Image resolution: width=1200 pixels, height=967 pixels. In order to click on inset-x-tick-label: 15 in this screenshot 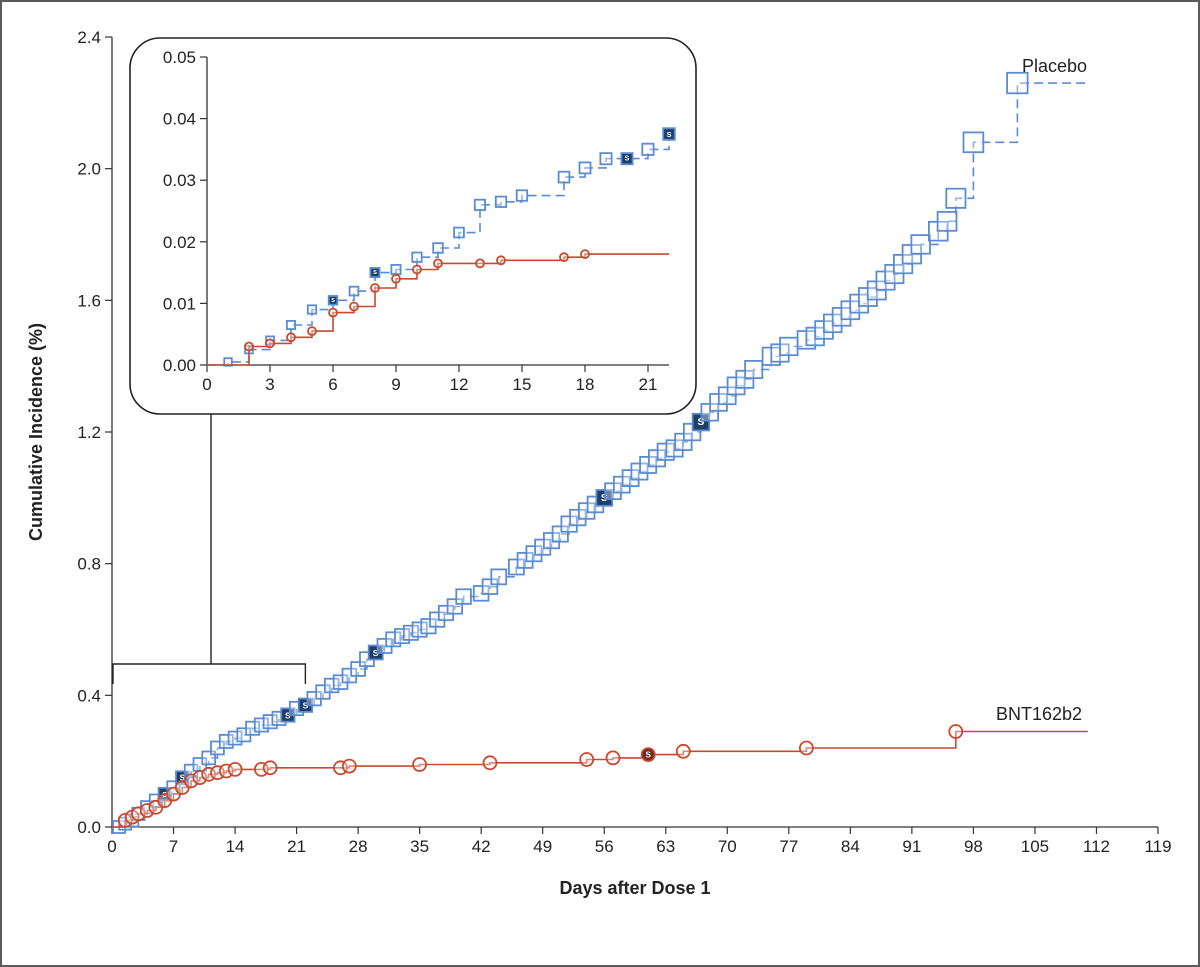, I will do `click(522, 384)`.